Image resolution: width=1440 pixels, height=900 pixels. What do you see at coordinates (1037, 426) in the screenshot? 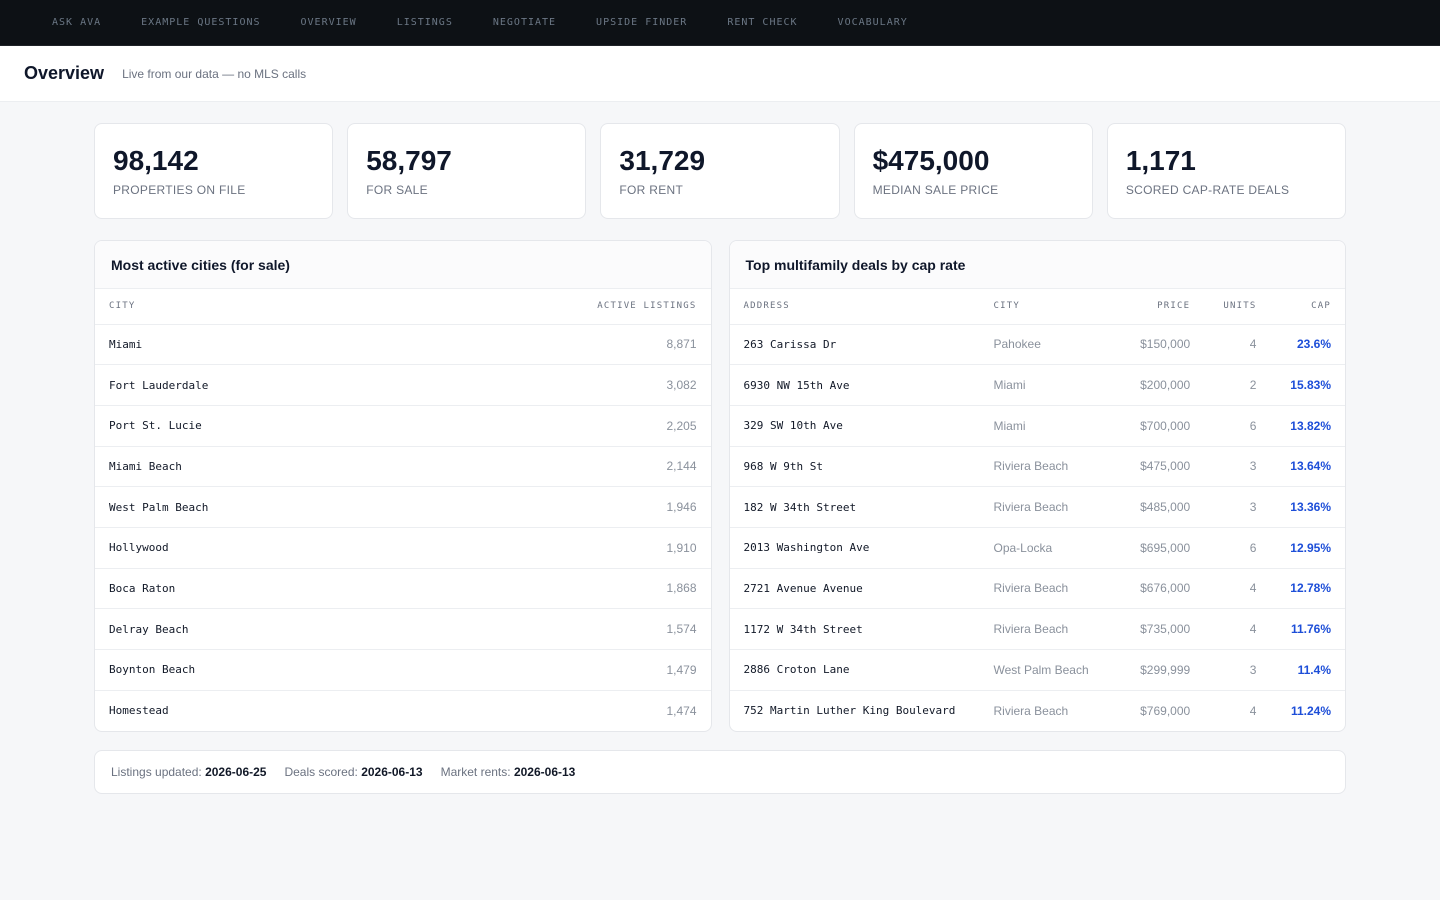
I see `table-row: 329 SW 10th Ave Miami $700,000 6 13.82%` at bounding box center [1037, 426].